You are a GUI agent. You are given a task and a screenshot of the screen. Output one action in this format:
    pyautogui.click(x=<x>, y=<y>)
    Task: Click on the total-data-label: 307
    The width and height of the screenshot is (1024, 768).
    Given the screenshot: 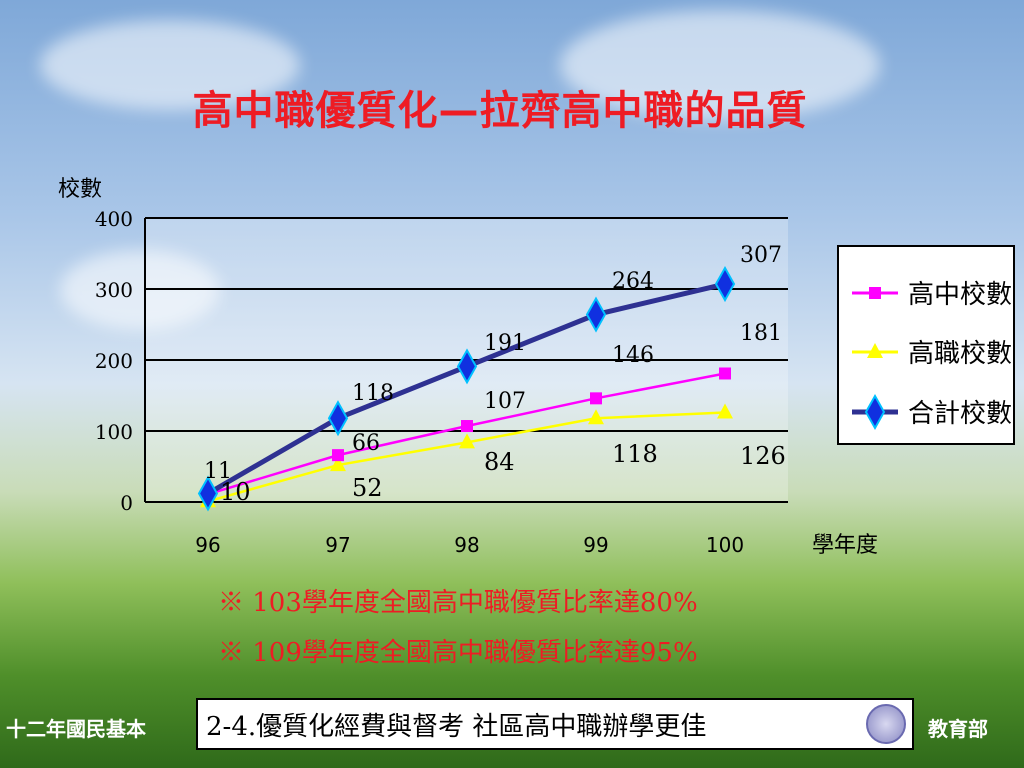 What is the action you would take?
    pyautogui.click(x=761, y=255)
    